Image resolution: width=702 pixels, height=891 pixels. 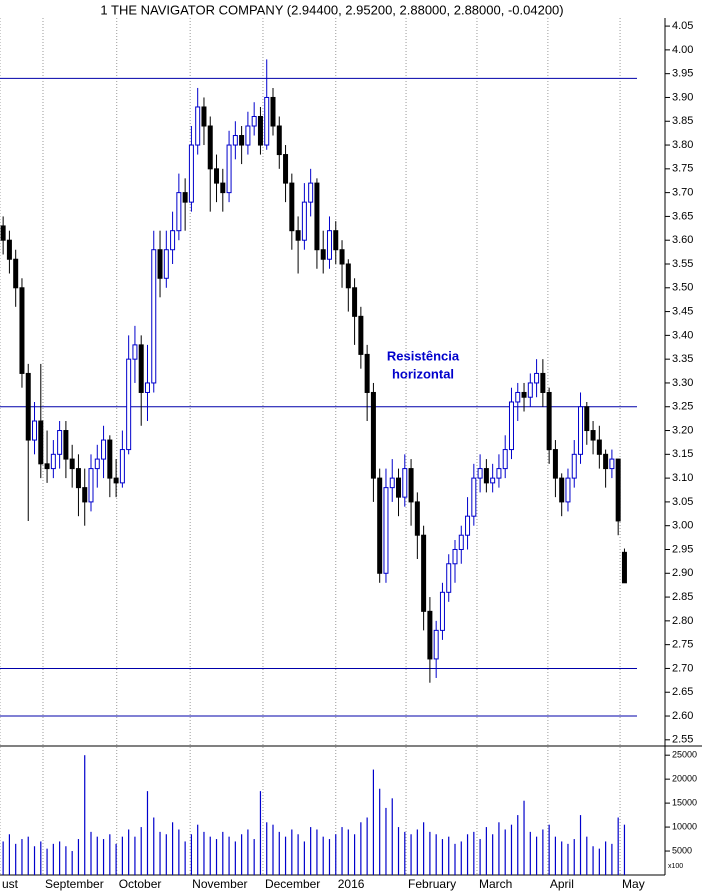 I want to click on annotation: horizontal, so click(x=423, y=373).